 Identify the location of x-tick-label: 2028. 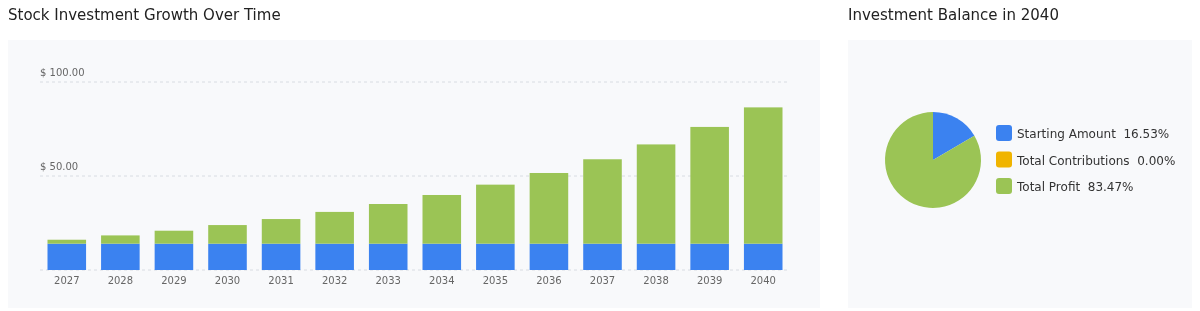
(120, 280).